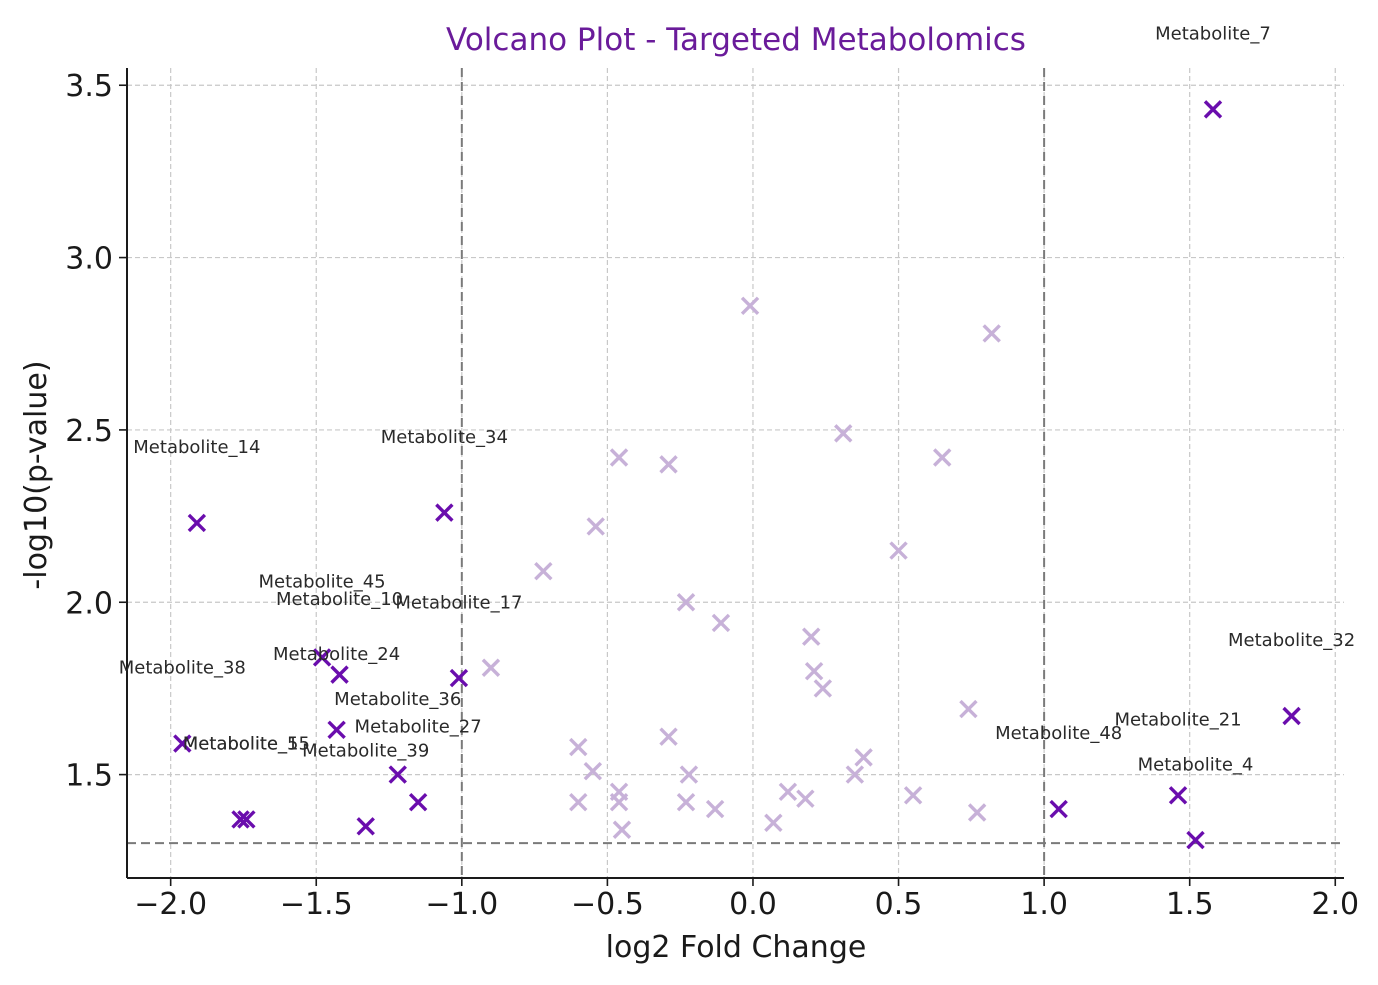 This screenshot has height=985, width=1378. I want to click on point-label: Metabolite_24, so click(336, 654).